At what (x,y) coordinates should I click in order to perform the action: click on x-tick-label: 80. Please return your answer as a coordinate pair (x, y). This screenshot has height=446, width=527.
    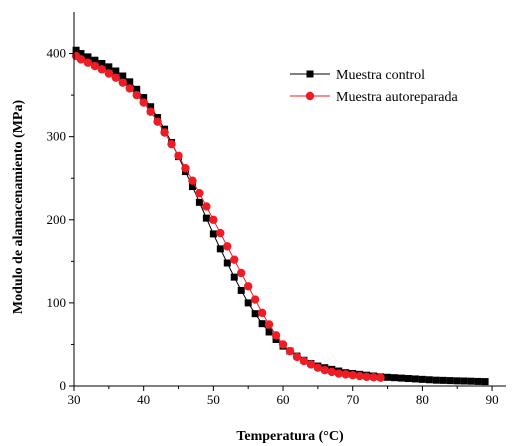
    Looking at the image, I should click on (422, 399).